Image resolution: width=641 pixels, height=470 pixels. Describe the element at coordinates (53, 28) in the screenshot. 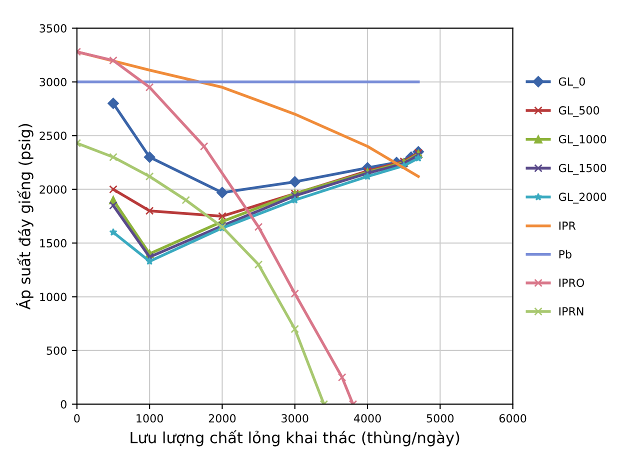

I see `y-tick-label: 3500` at that location.